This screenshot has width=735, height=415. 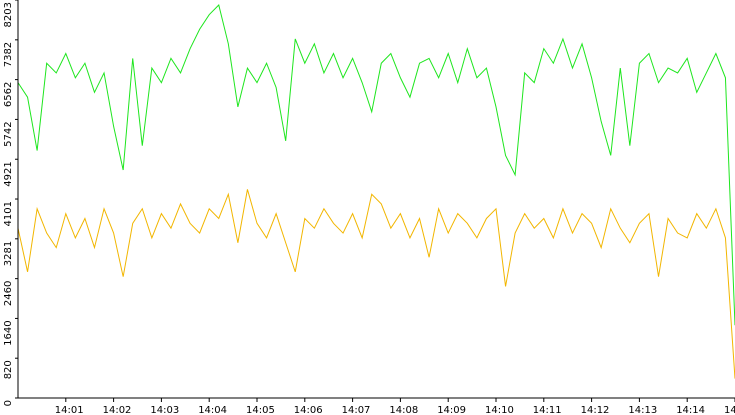 What do you see at coordinates (642, 410) in the screenshot?
I see `x-tick-label: 14:13` at bounding box center [642, 410].